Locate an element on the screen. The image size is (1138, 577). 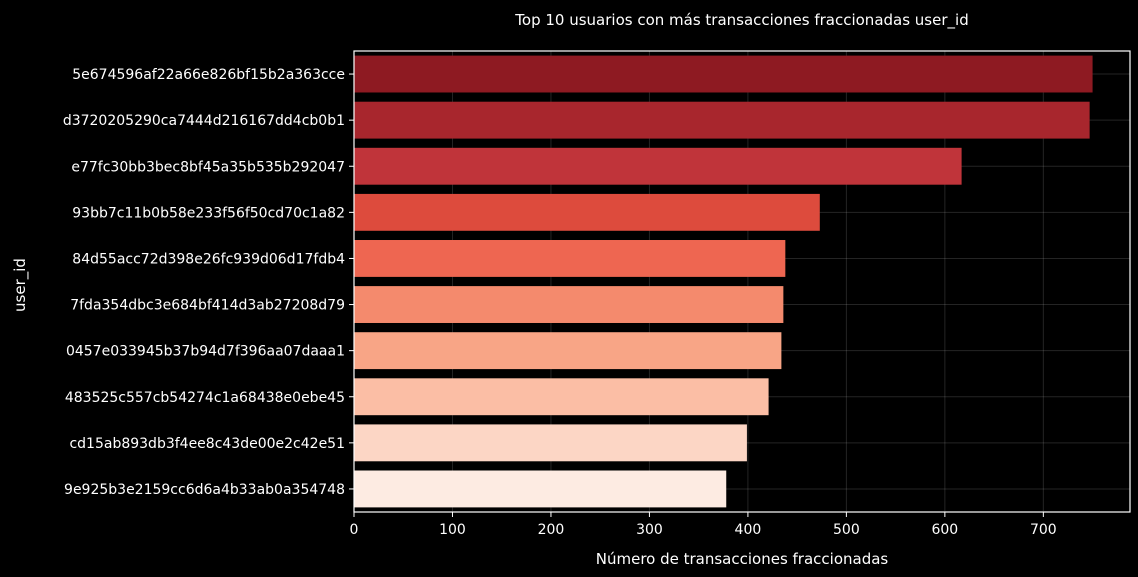
y-tick-label: 5e674596af22a66e826bf15b2a363cce is located at coordinates (208, 75).